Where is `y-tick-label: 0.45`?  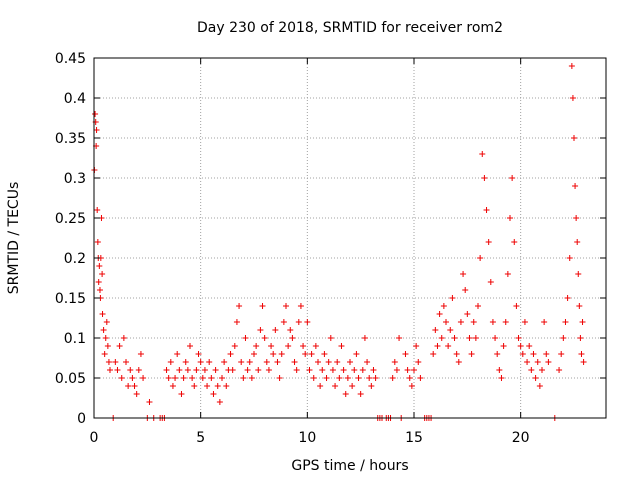 y-tick-label: 0.45 is located at coordinates (70, 59).